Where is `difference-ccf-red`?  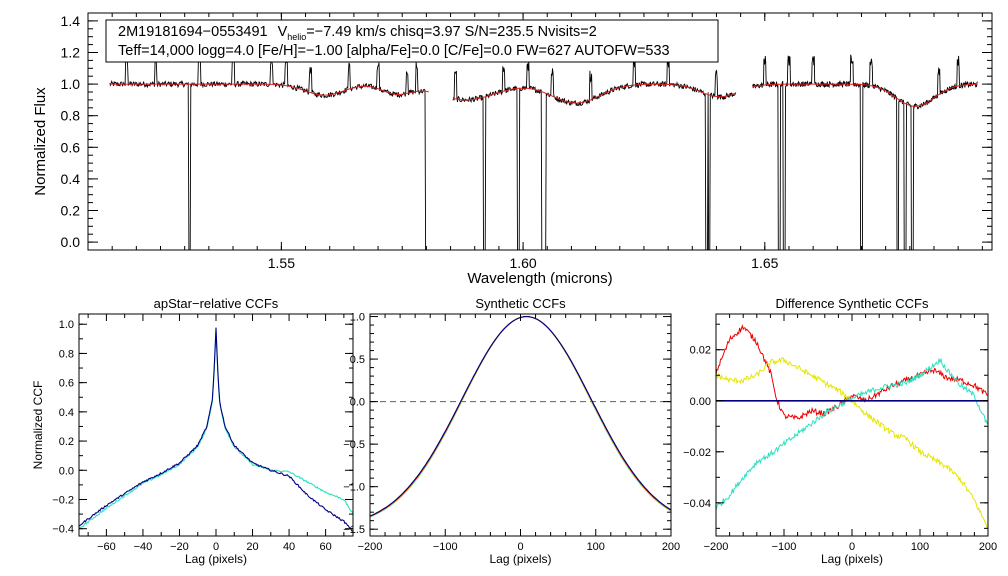 difference-ccf-red is located at coordinates (852, 372).